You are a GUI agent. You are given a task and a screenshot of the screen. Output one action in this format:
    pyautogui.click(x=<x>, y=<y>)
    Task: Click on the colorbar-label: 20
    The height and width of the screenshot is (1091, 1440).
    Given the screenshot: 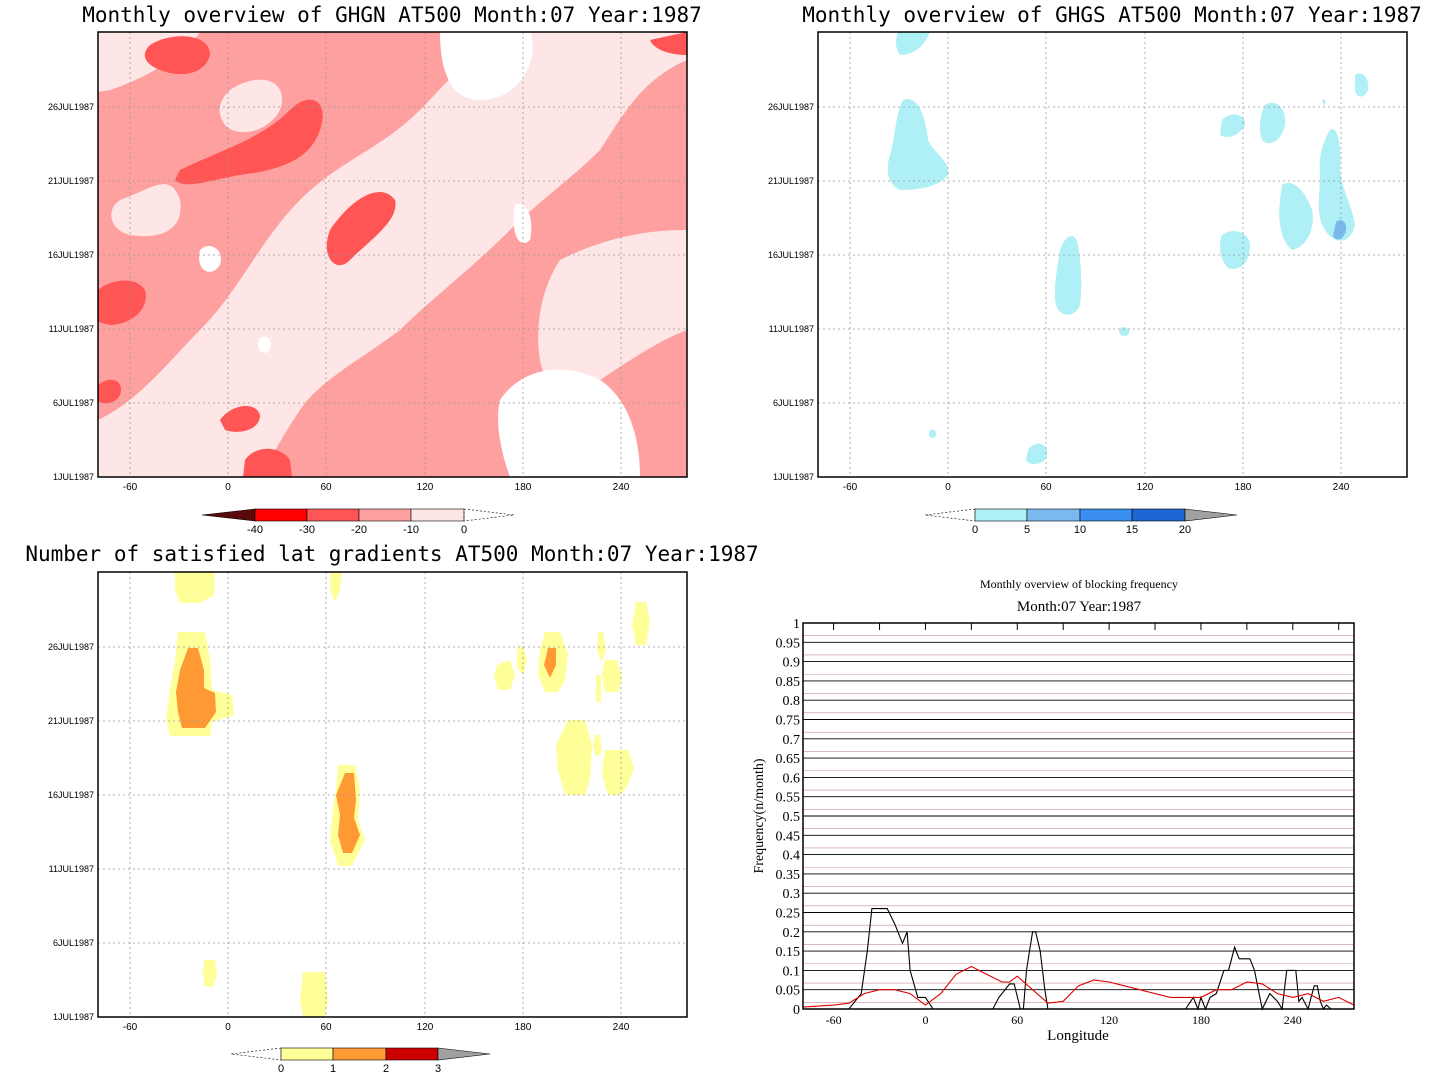 What is the action you would take?
    pyautogui.click(x=1185, y=530)
    